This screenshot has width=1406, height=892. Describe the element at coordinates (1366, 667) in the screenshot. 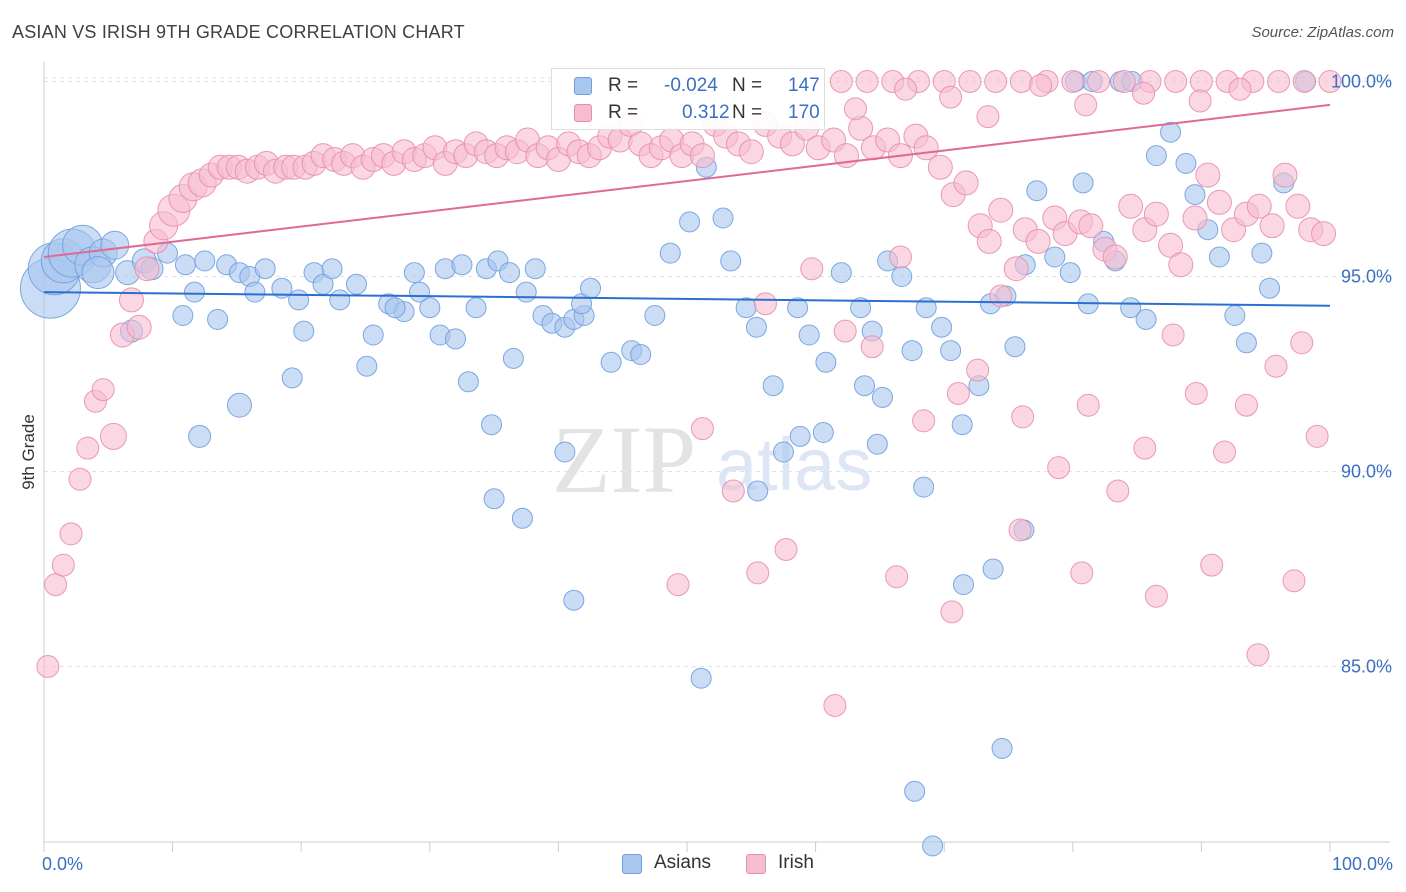

I see `y-tick-label: 85.0%` at that location.